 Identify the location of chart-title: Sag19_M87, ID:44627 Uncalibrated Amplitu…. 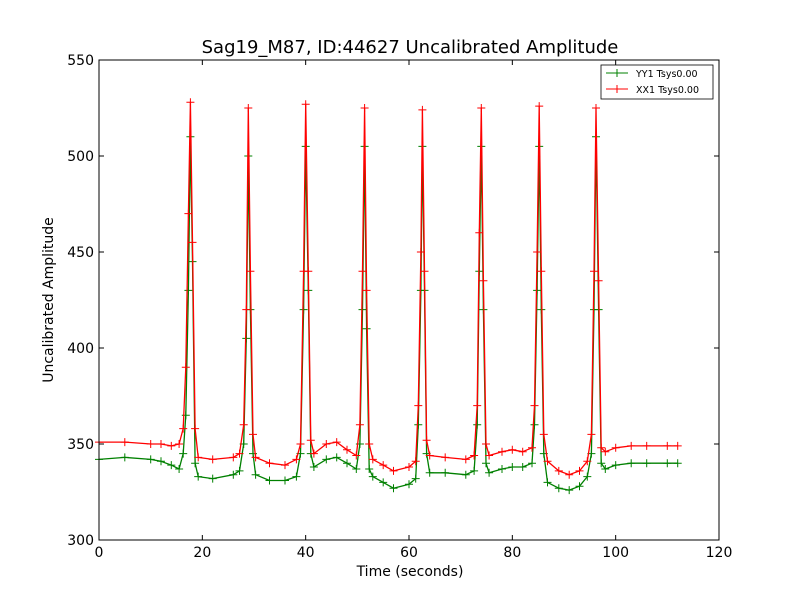
(410, 47).